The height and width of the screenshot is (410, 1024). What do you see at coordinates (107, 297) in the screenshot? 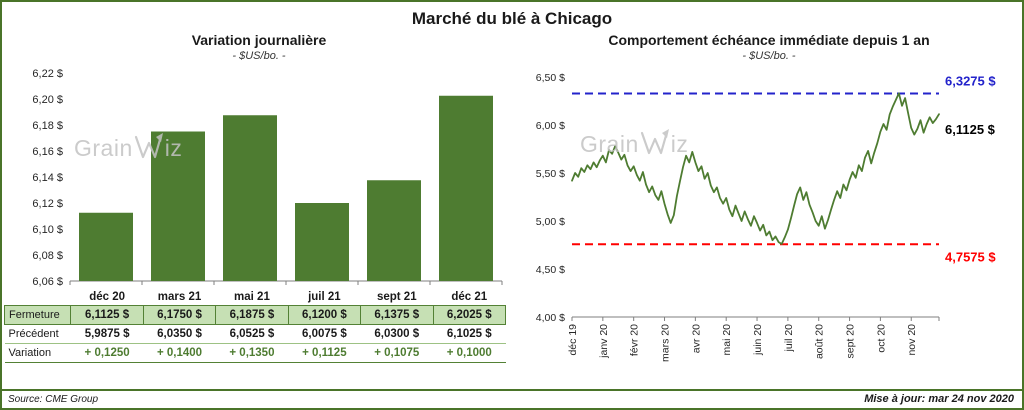
I see `col-header: déc 20` at bounding box center [107, 297].